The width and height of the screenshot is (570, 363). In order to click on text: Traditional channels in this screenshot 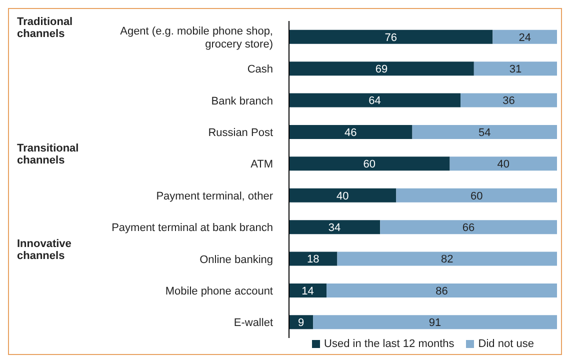, I will do `click(45, 28)`.